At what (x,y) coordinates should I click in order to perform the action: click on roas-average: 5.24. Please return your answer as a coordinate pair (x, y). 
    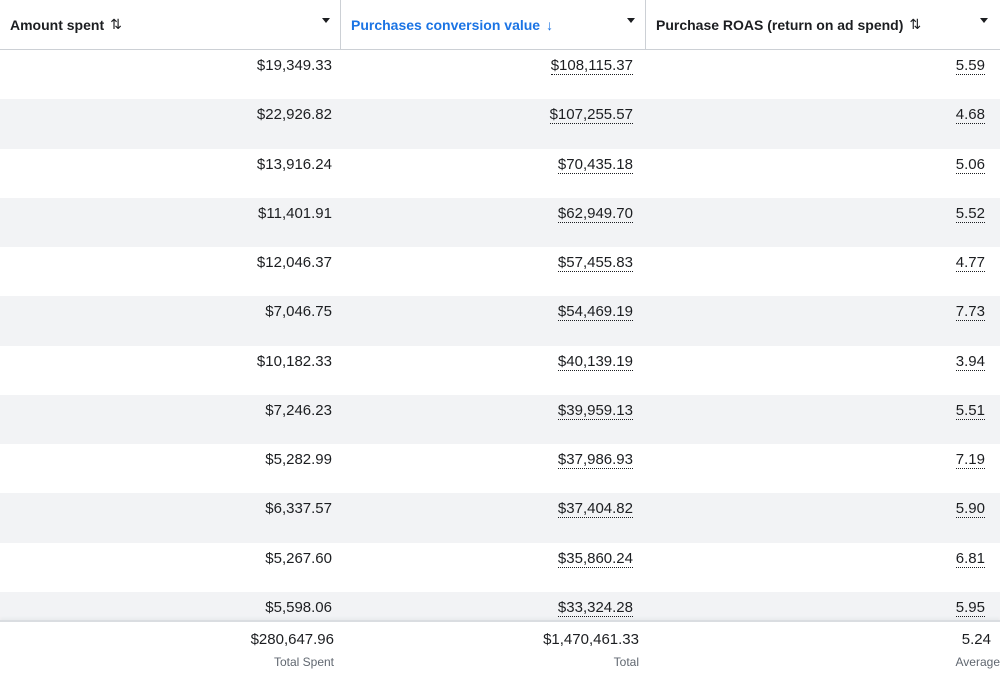
    Looking at the image, I should click on (976, 639).